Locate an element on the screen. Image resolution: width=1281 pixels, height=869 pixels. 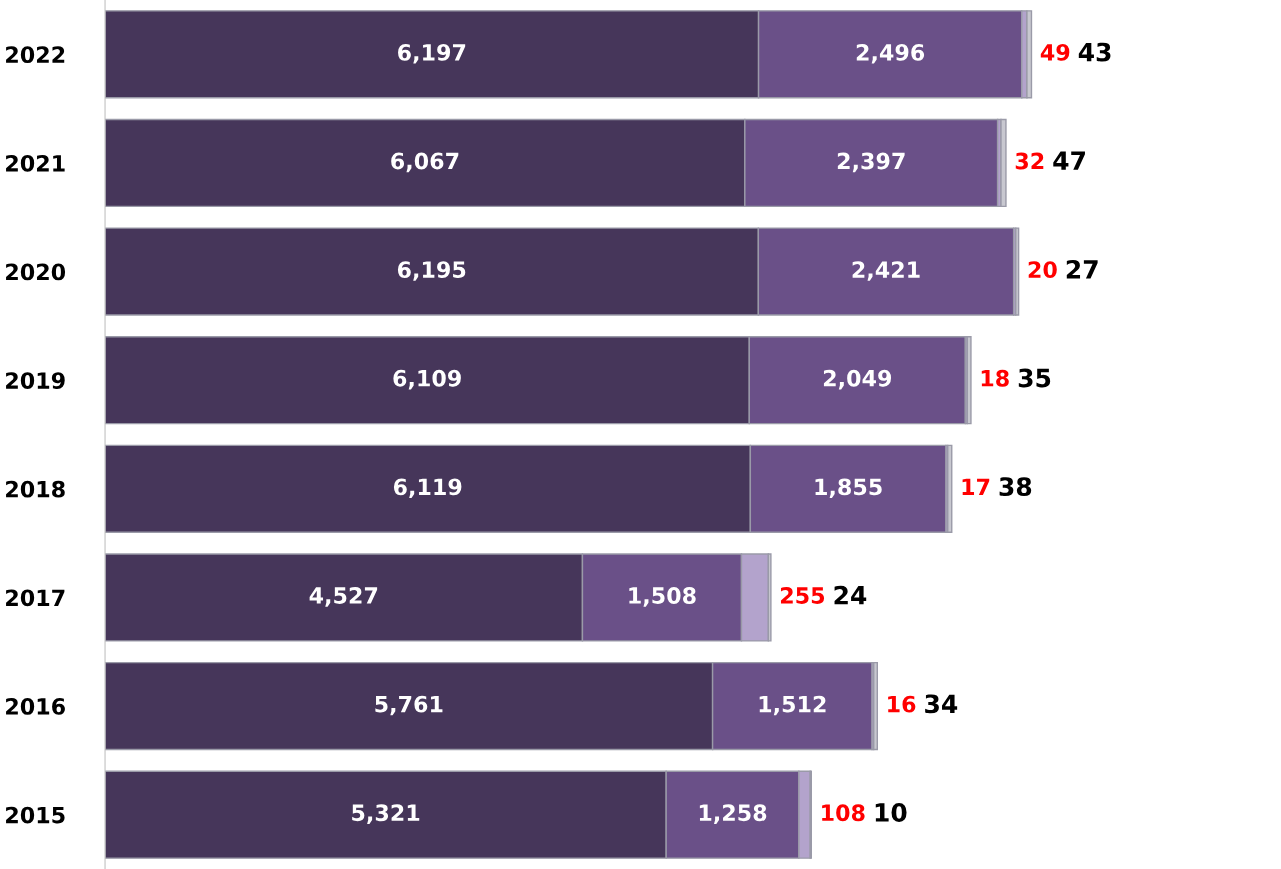
data-label: 2,421 is located at coordinates (886, 271).